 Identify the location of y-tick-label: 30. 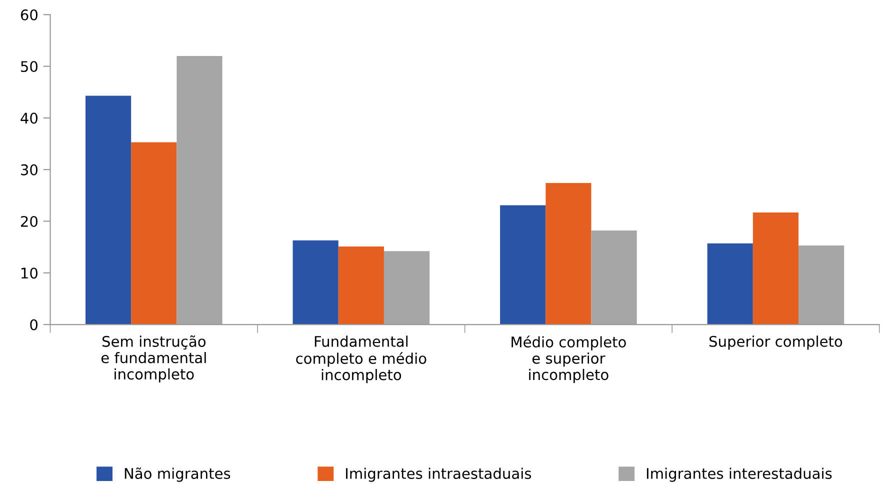
(29, 170).